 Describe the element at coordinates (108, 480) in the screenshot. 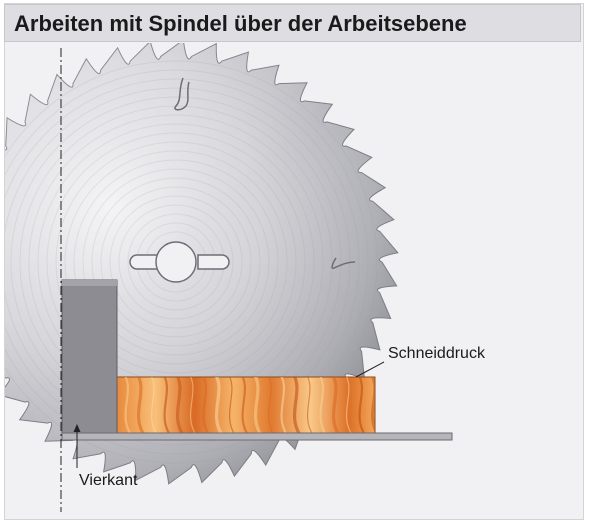

I see `square-label: Vierkant` at that location.